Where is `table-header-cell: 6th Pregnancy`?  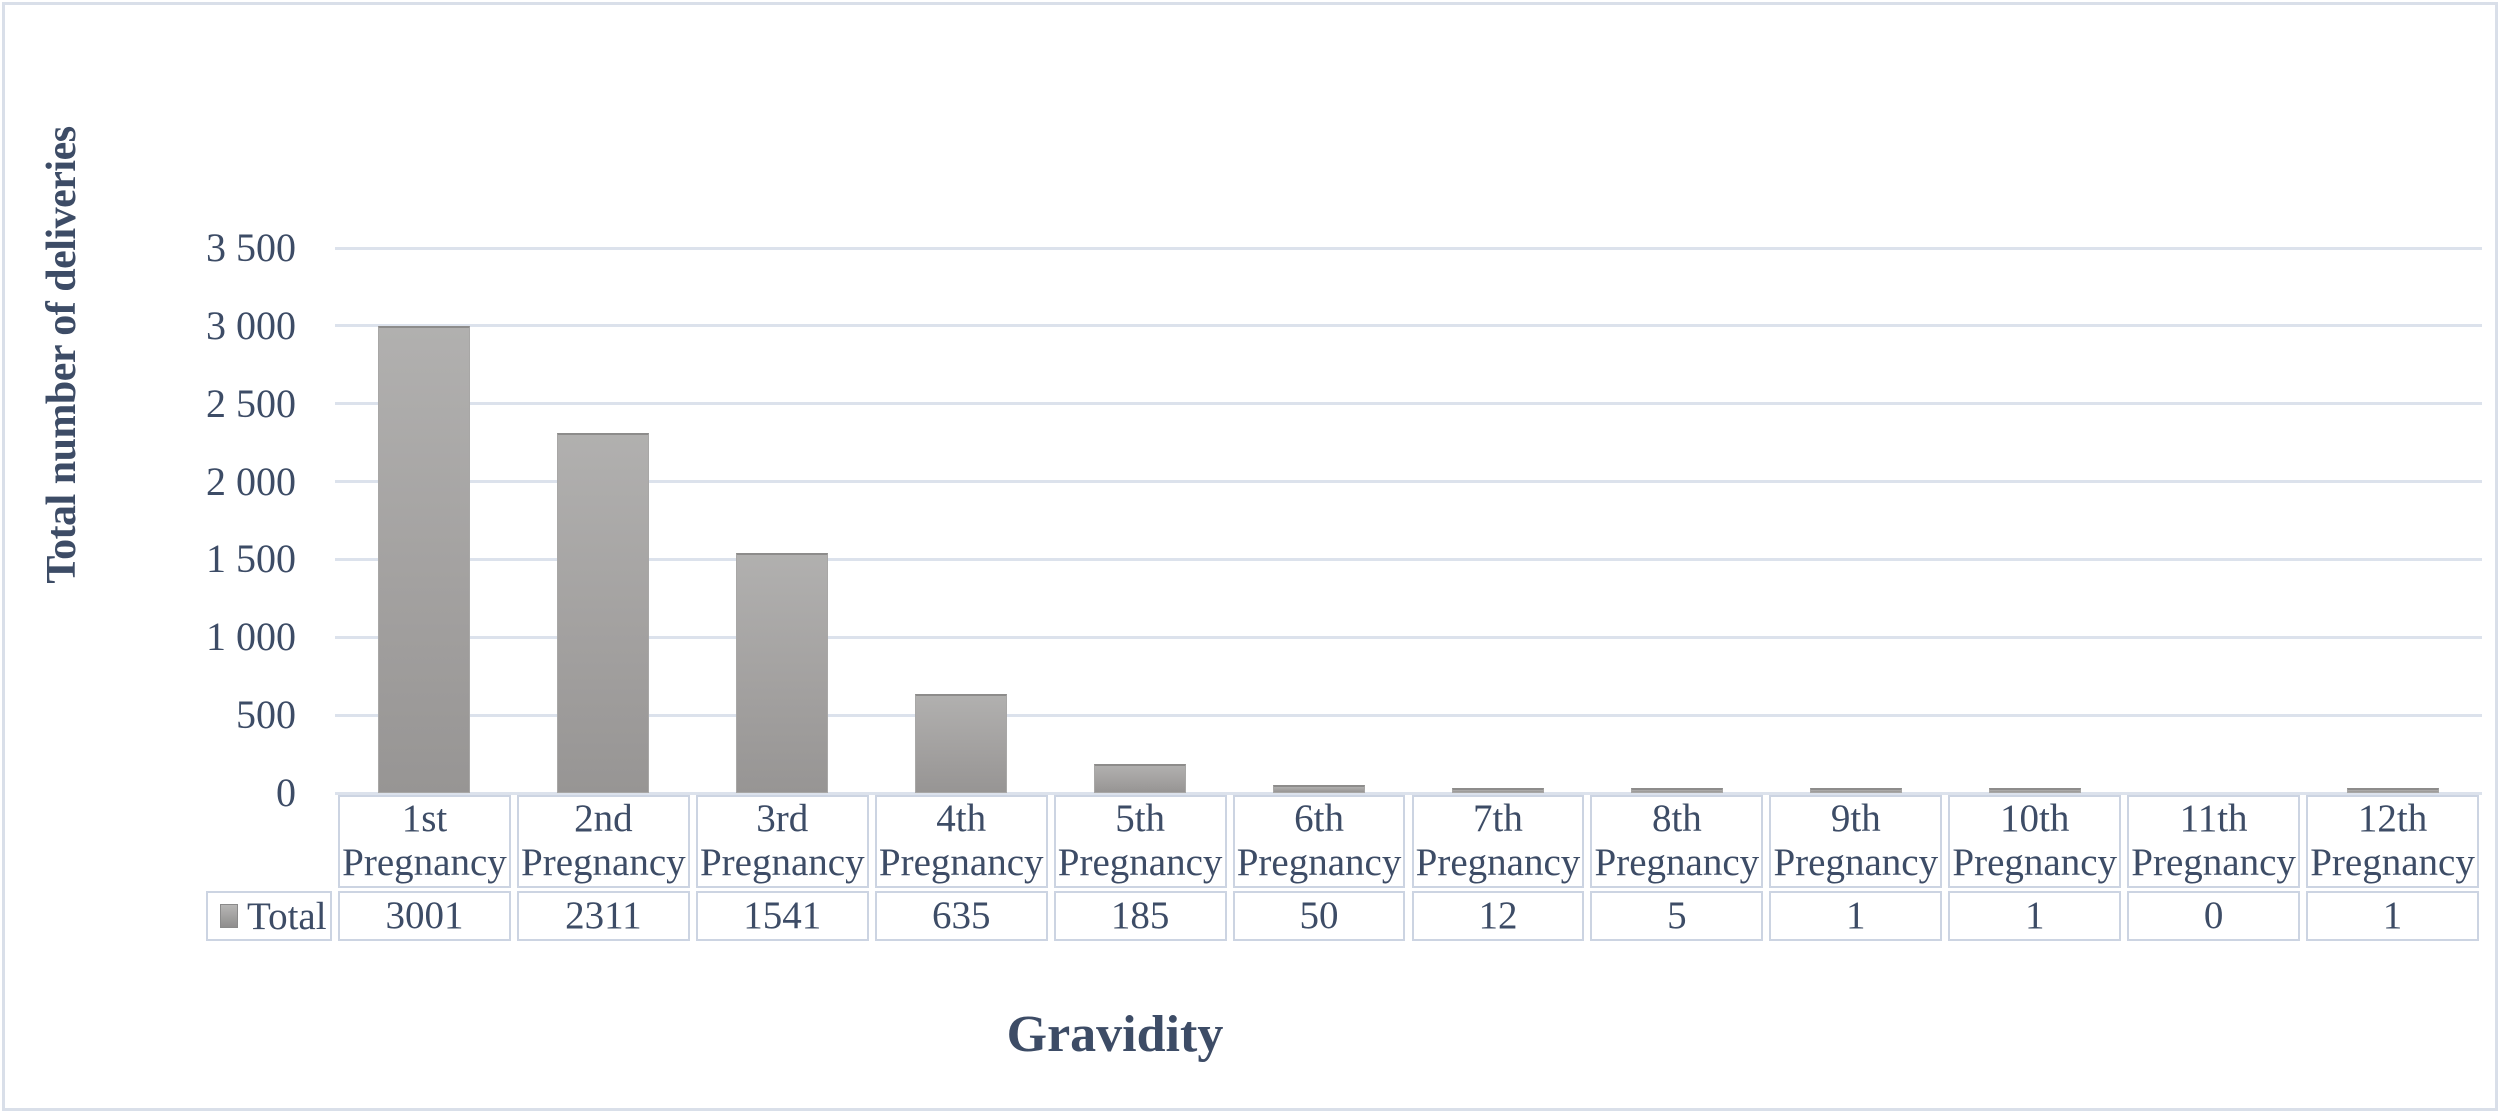
table-header-cell: 6th Pregnancy is located at coordinates (1319, 841).